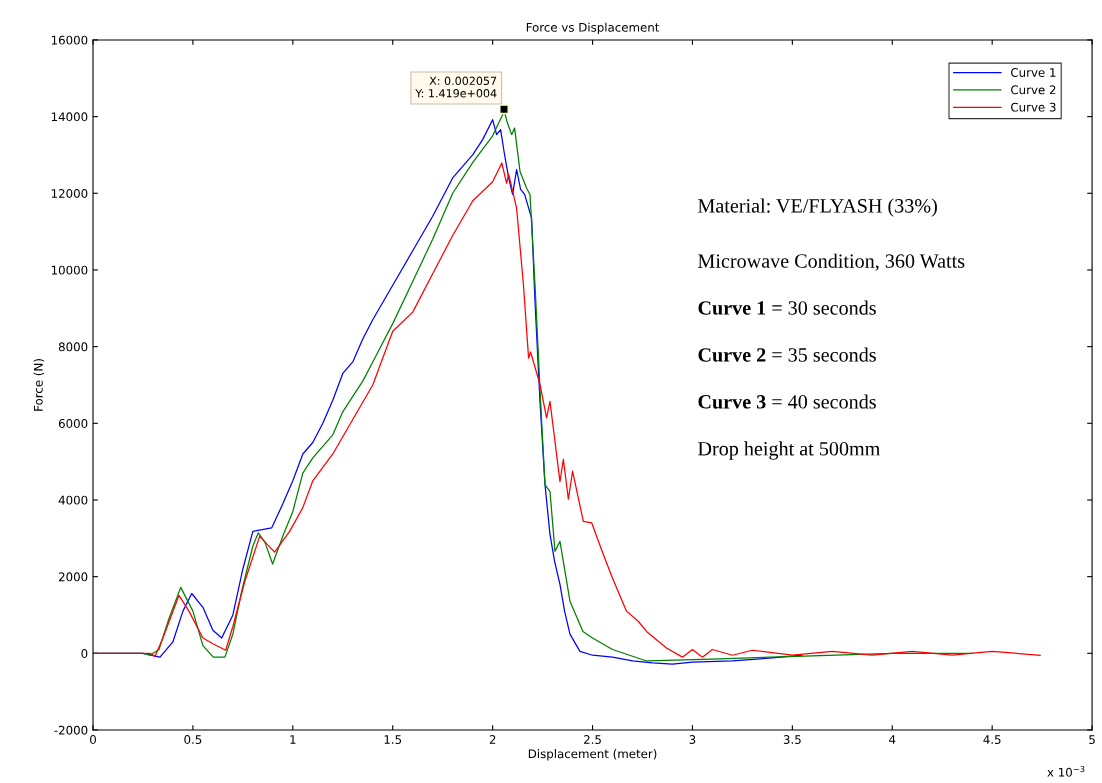 The height and width of the screenshot is (783, 1102). I want to click on y-tick-label: -2000, so click(71, 730).